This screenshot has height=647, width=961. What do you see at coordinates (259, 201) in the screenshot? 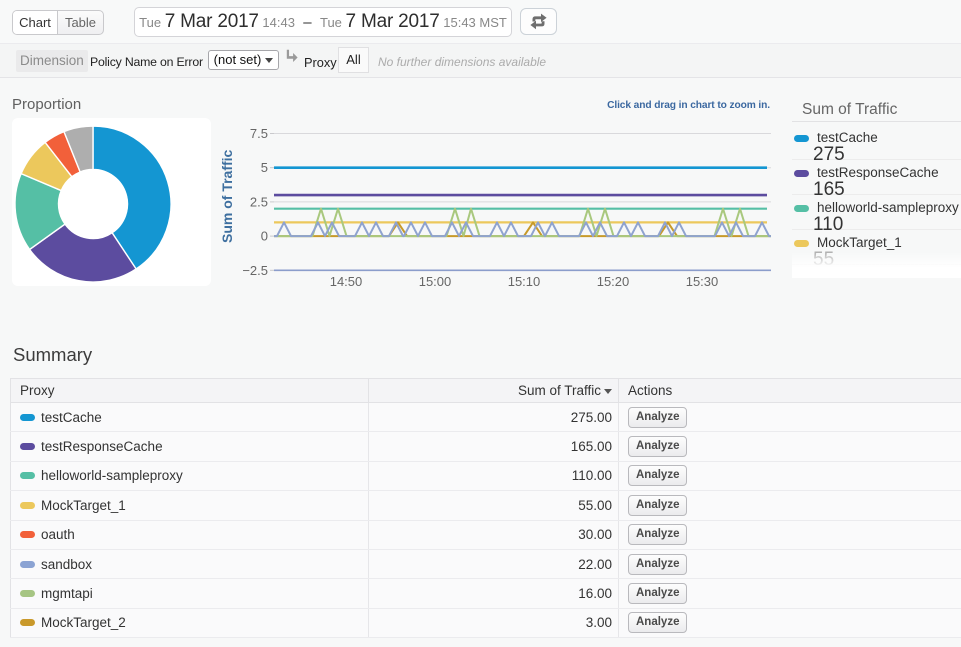
I see `svg-text: 2.5` at bounding box center [259, 201].